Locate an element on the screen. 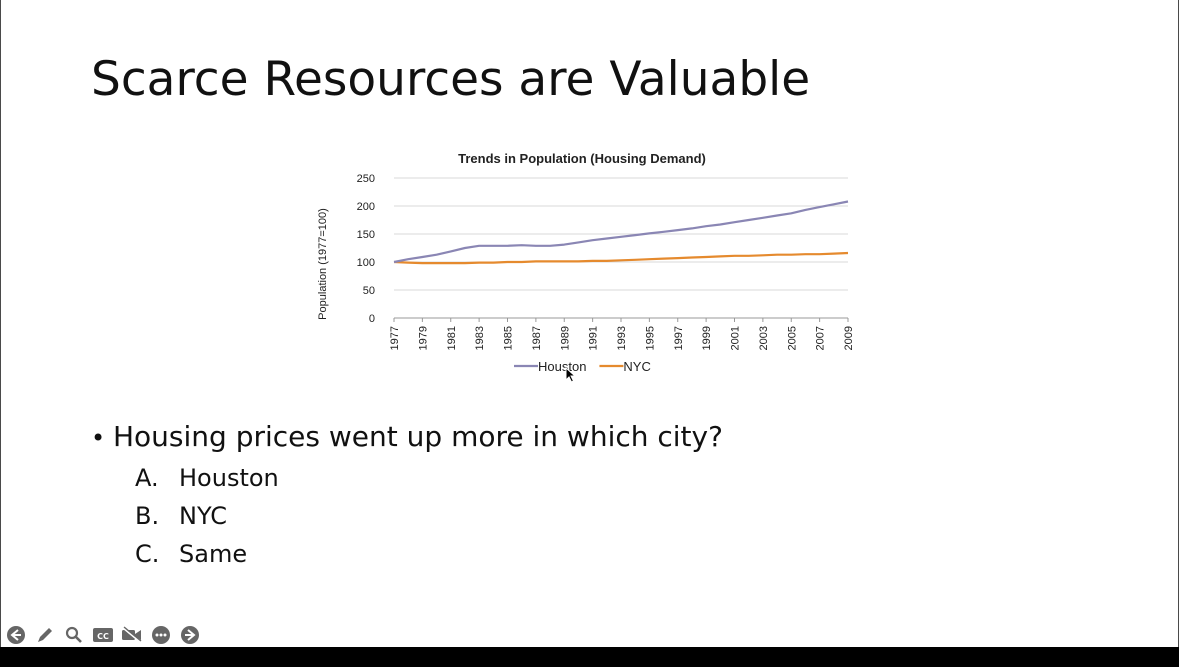  option-b: B. NYC is located at coordinates (207, 521).